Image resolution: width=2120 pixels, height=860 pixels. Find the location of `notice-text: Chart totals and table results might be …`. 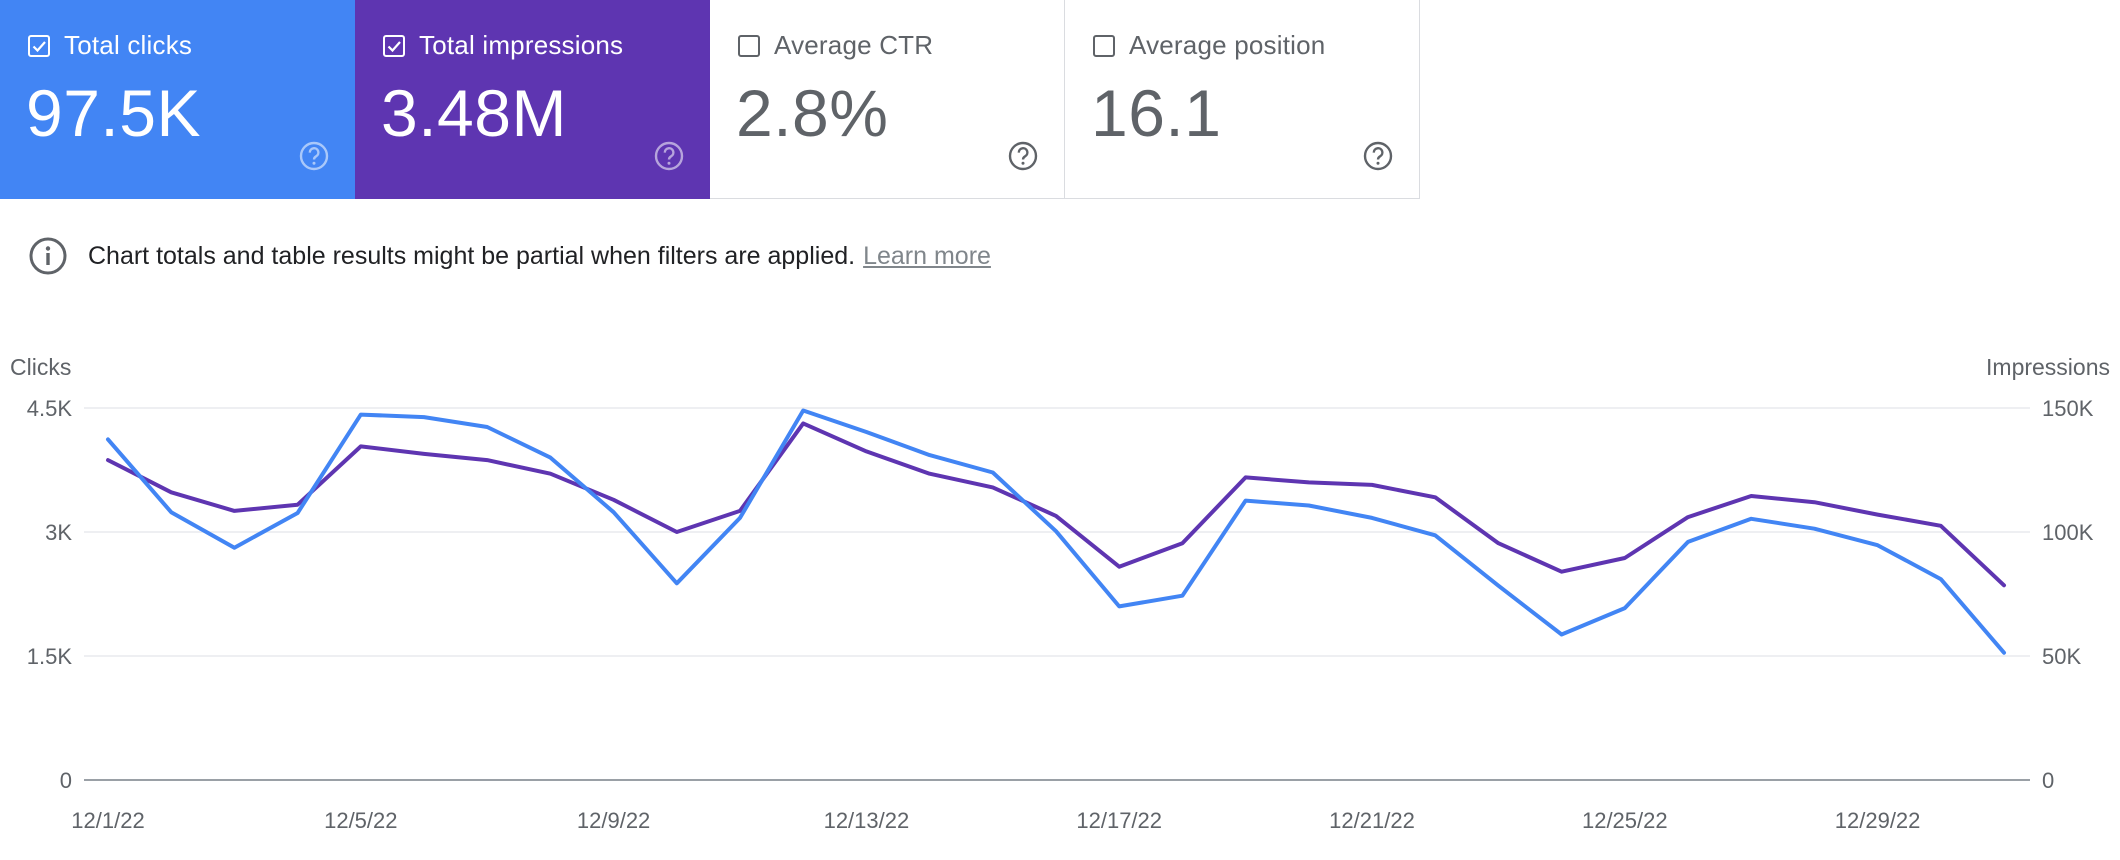

notice-text: Chart totals and table results might be … is located at coordinates (472, 255).